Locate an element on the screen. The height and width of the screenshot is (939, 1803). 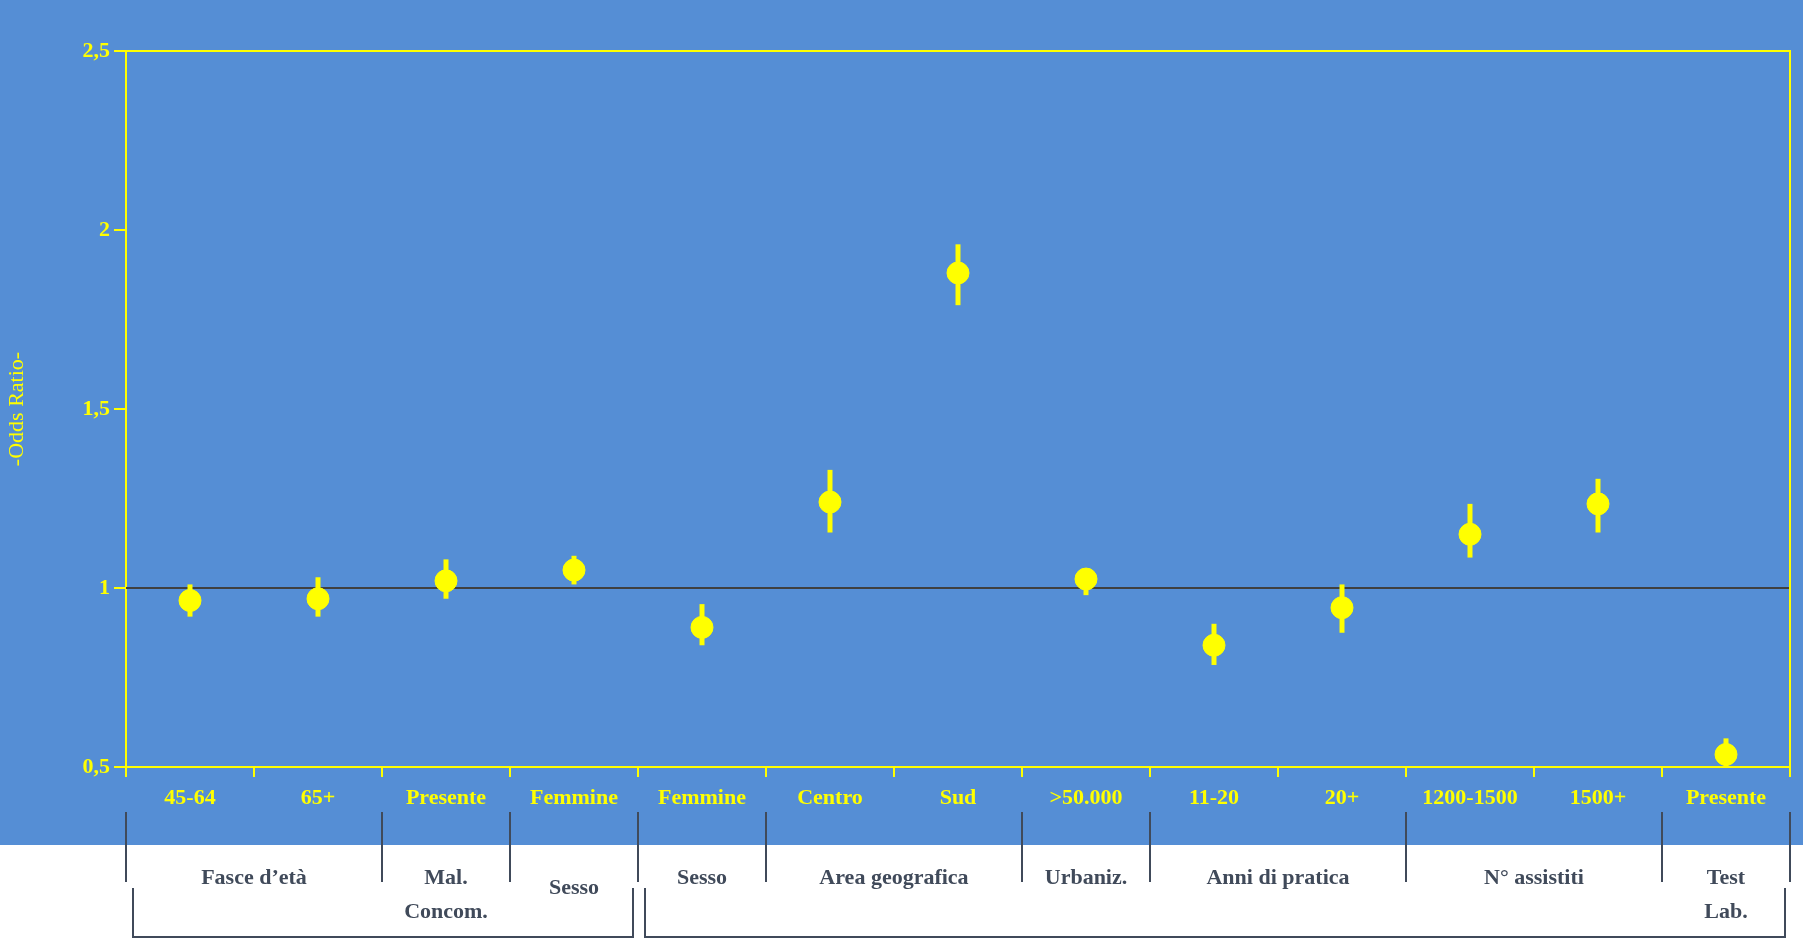
y-tick-label: 2 is located at coordinates (104, 228).